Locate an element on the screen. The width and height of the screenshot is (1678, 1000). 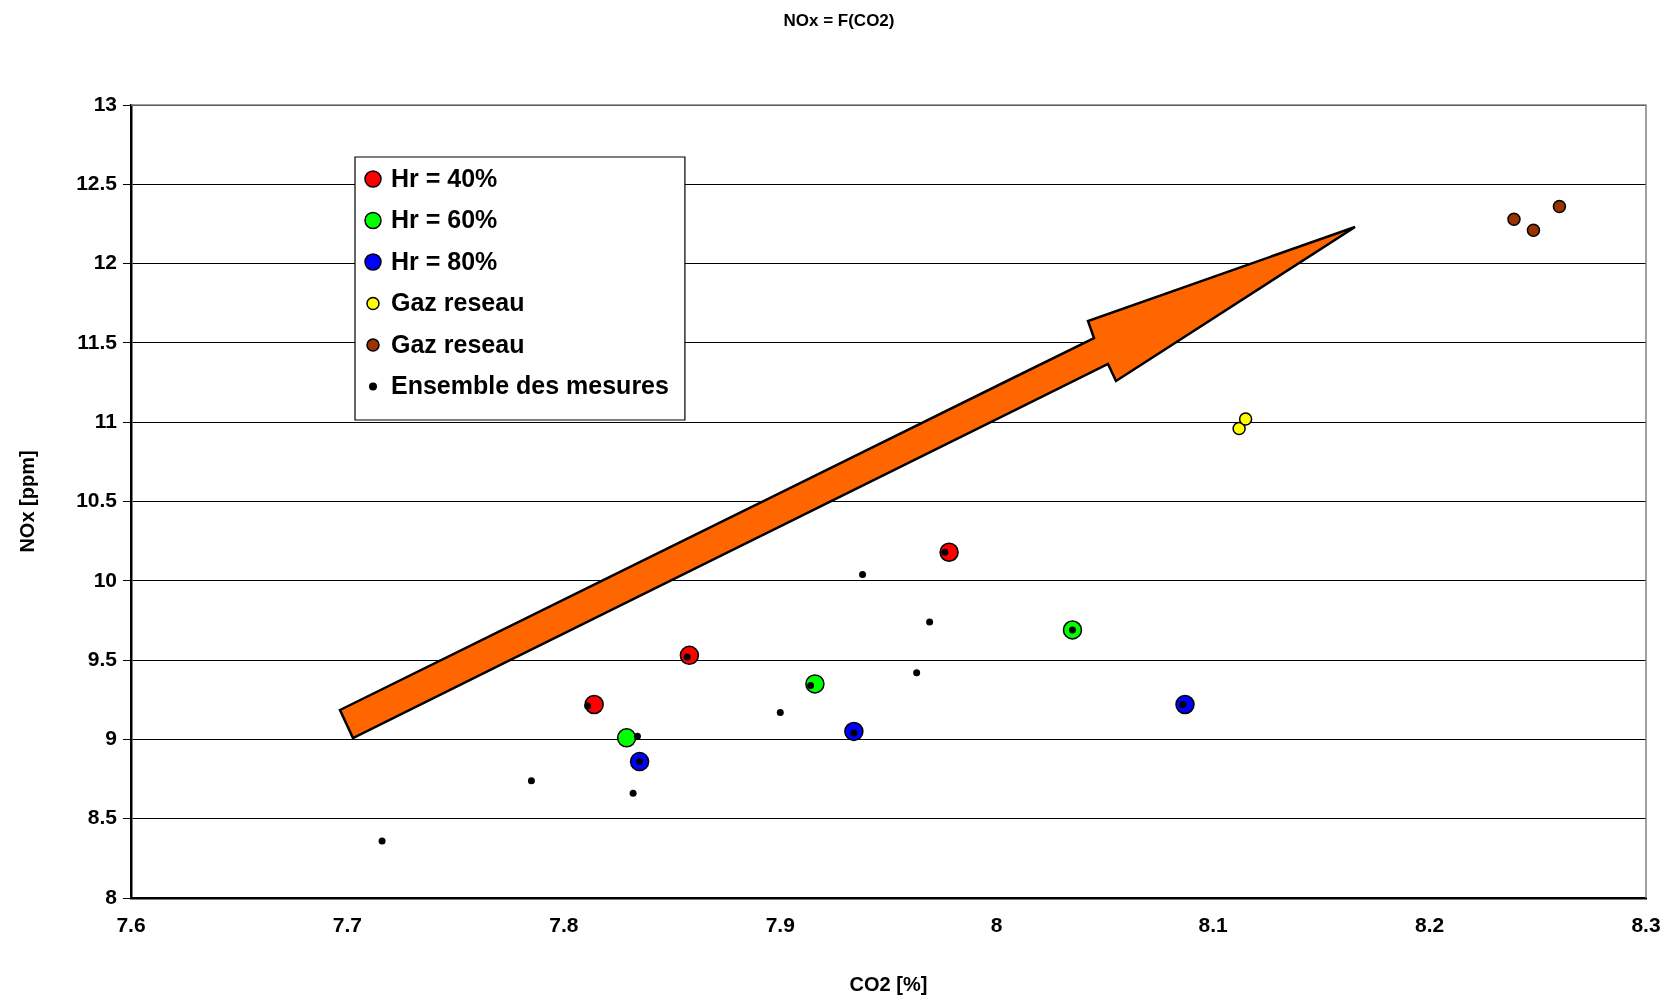
x-tick-label: 7.9 is located at coordinates (780, 925).